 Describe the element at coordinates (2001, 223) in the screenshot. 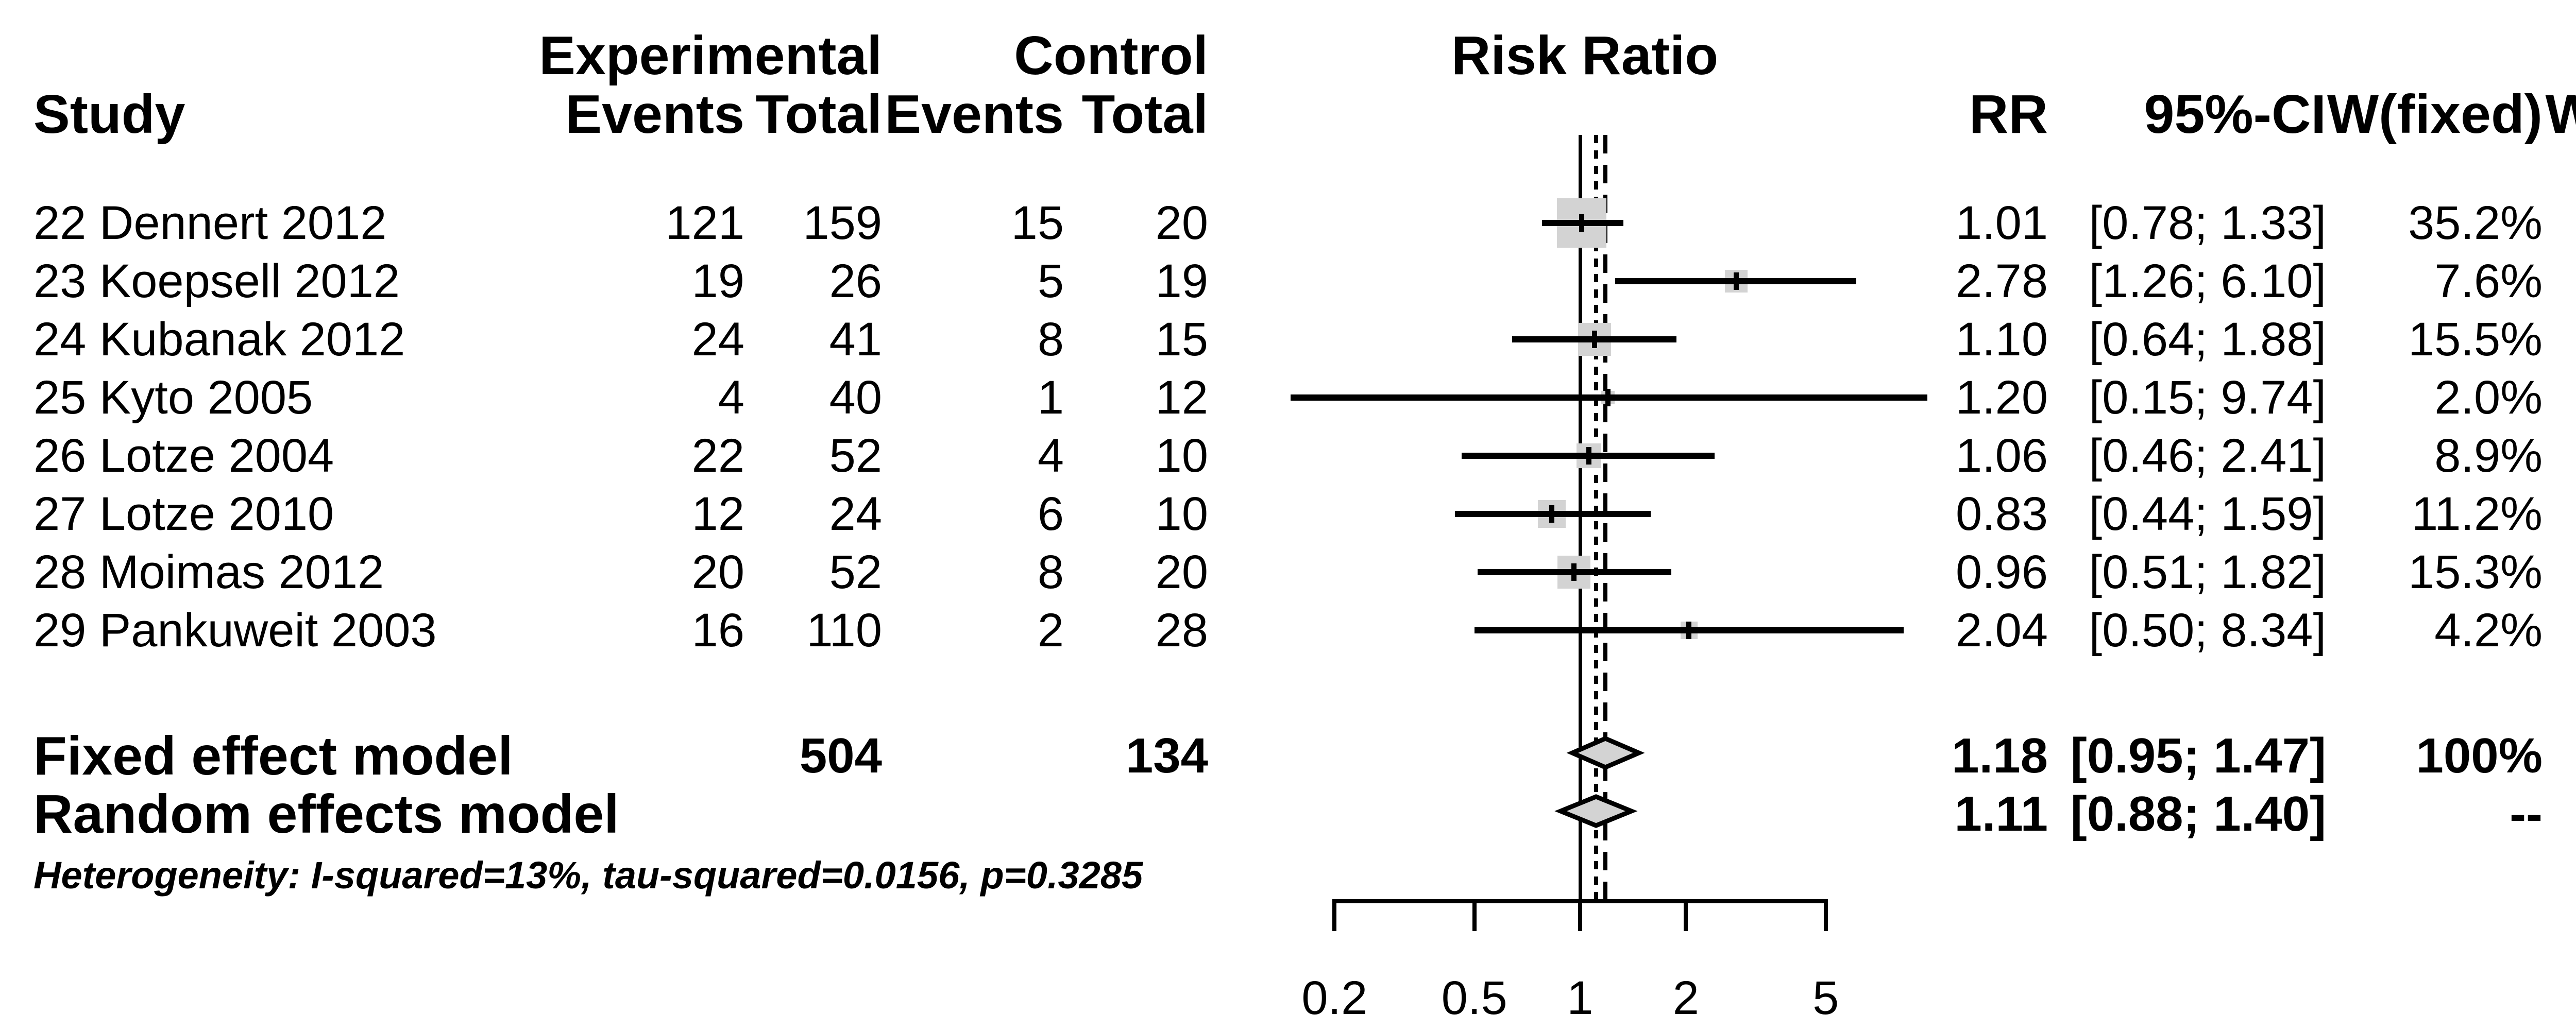

I see `rr-cell: 1.01` at that location.